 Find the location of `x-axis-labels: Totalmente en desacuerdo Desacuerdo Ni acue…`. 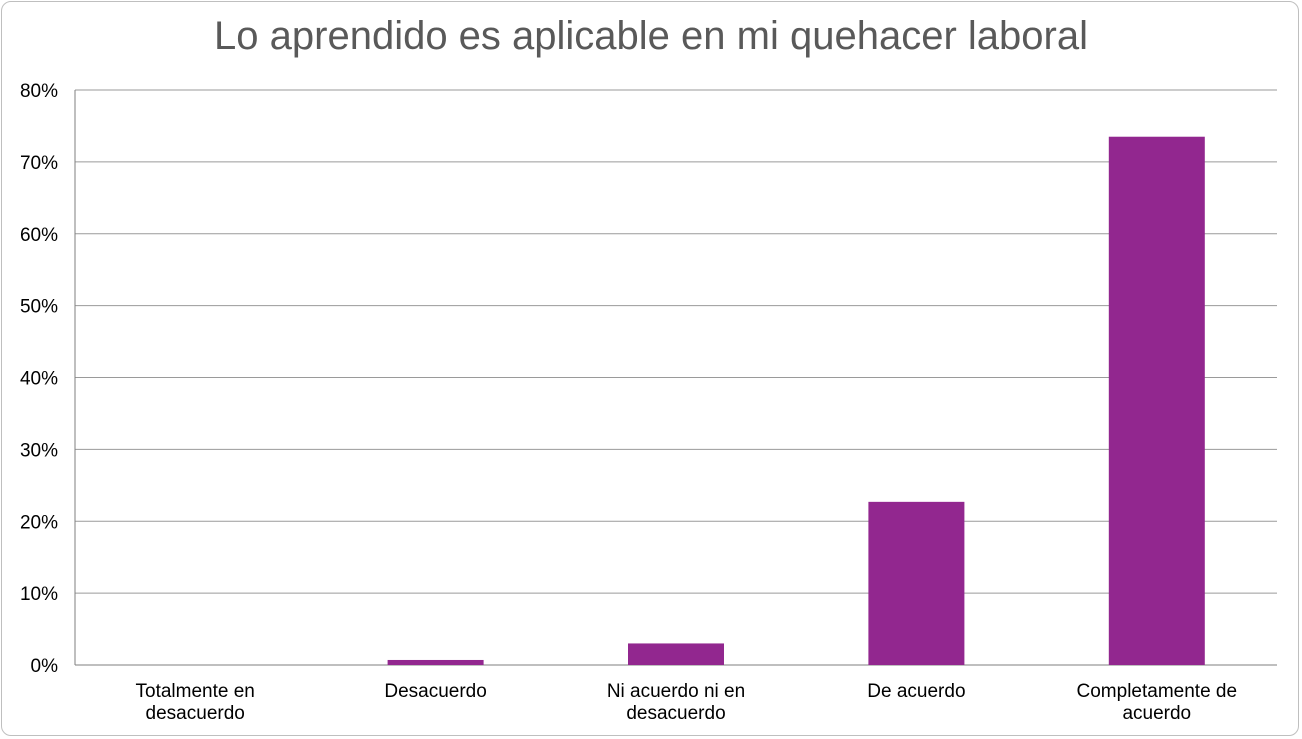

x-axis-labels: Totalmente en desacuerdo Desacuerdo Ni acue… is located at coordinates (687, 702).